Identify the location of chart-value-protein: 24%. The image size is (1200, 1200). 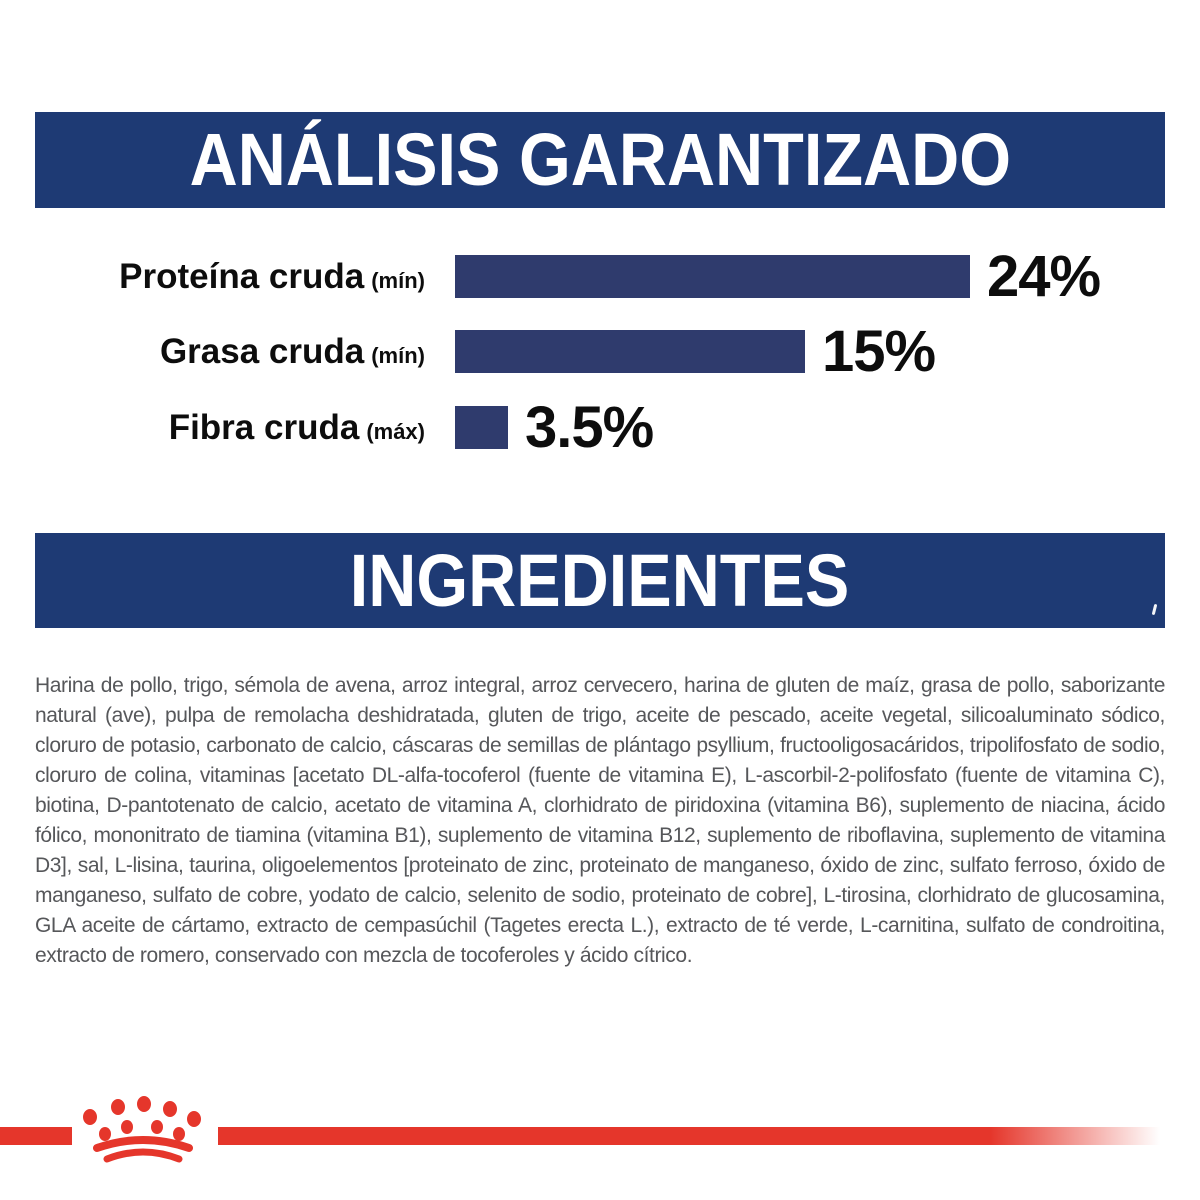
(1044, 276).